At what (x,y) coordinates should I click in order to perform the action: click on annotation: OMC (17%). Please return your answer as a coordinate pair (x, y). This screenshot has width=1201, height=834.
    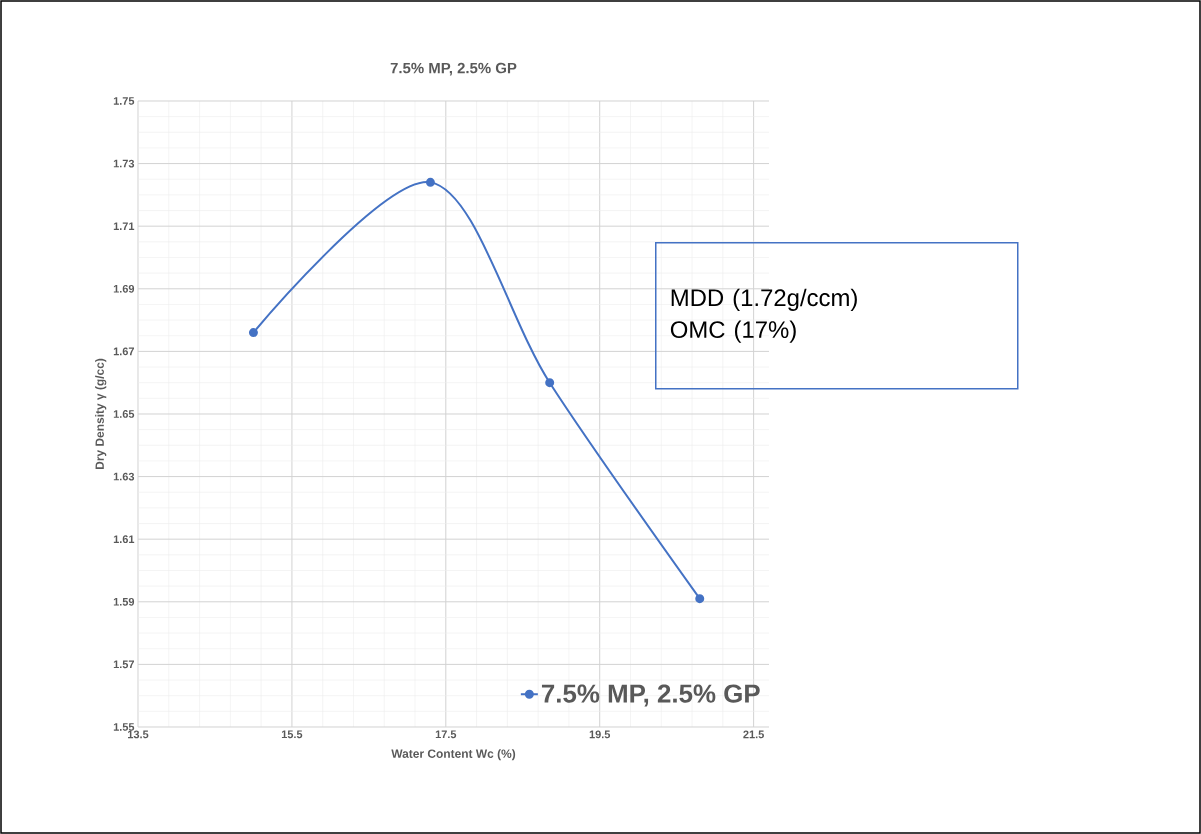
    Looking at the image, I should click on (733, 331).